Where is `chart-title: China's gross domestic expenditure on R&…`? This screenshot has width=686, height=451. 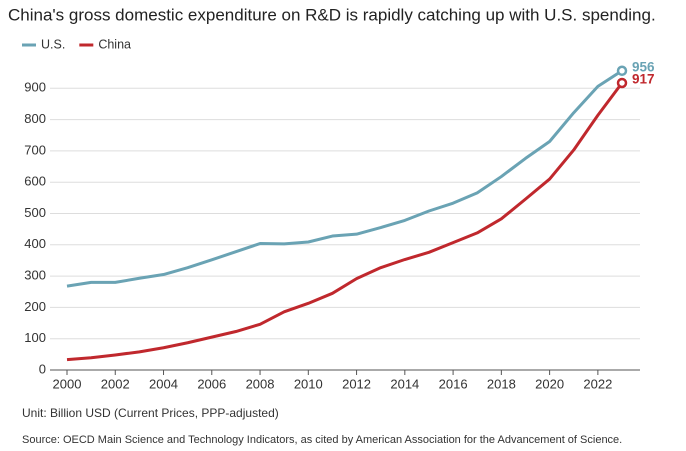
chart-title: China's gross domestic expenditure on R&… is located at coordinates (332, 14).